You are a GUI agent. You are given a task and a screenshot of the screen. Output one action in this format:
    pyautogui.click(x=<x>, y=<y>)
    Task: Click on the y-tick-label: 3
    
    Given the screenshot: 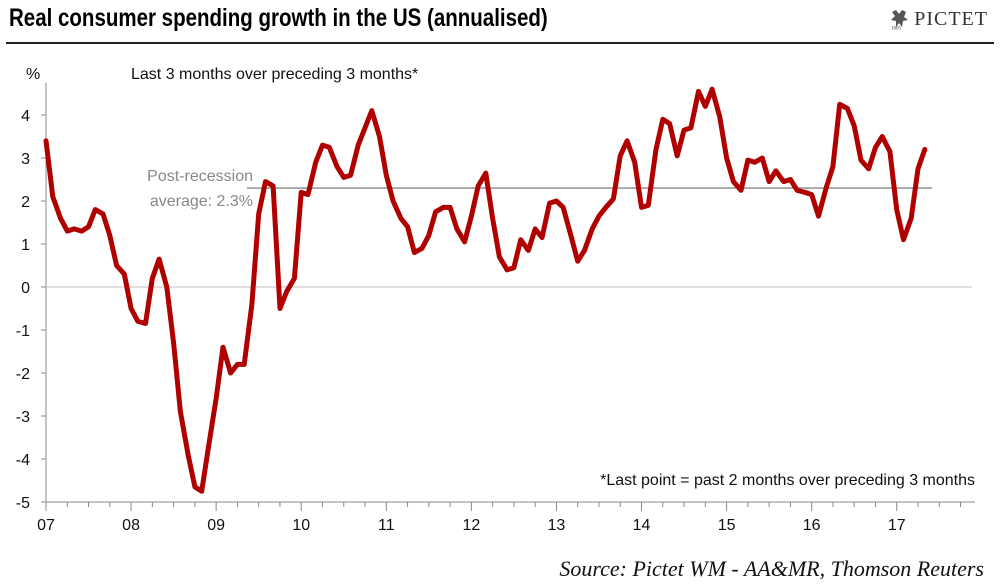 What is the action you would take?
    pyautogui.click(x=25, y=159)
    